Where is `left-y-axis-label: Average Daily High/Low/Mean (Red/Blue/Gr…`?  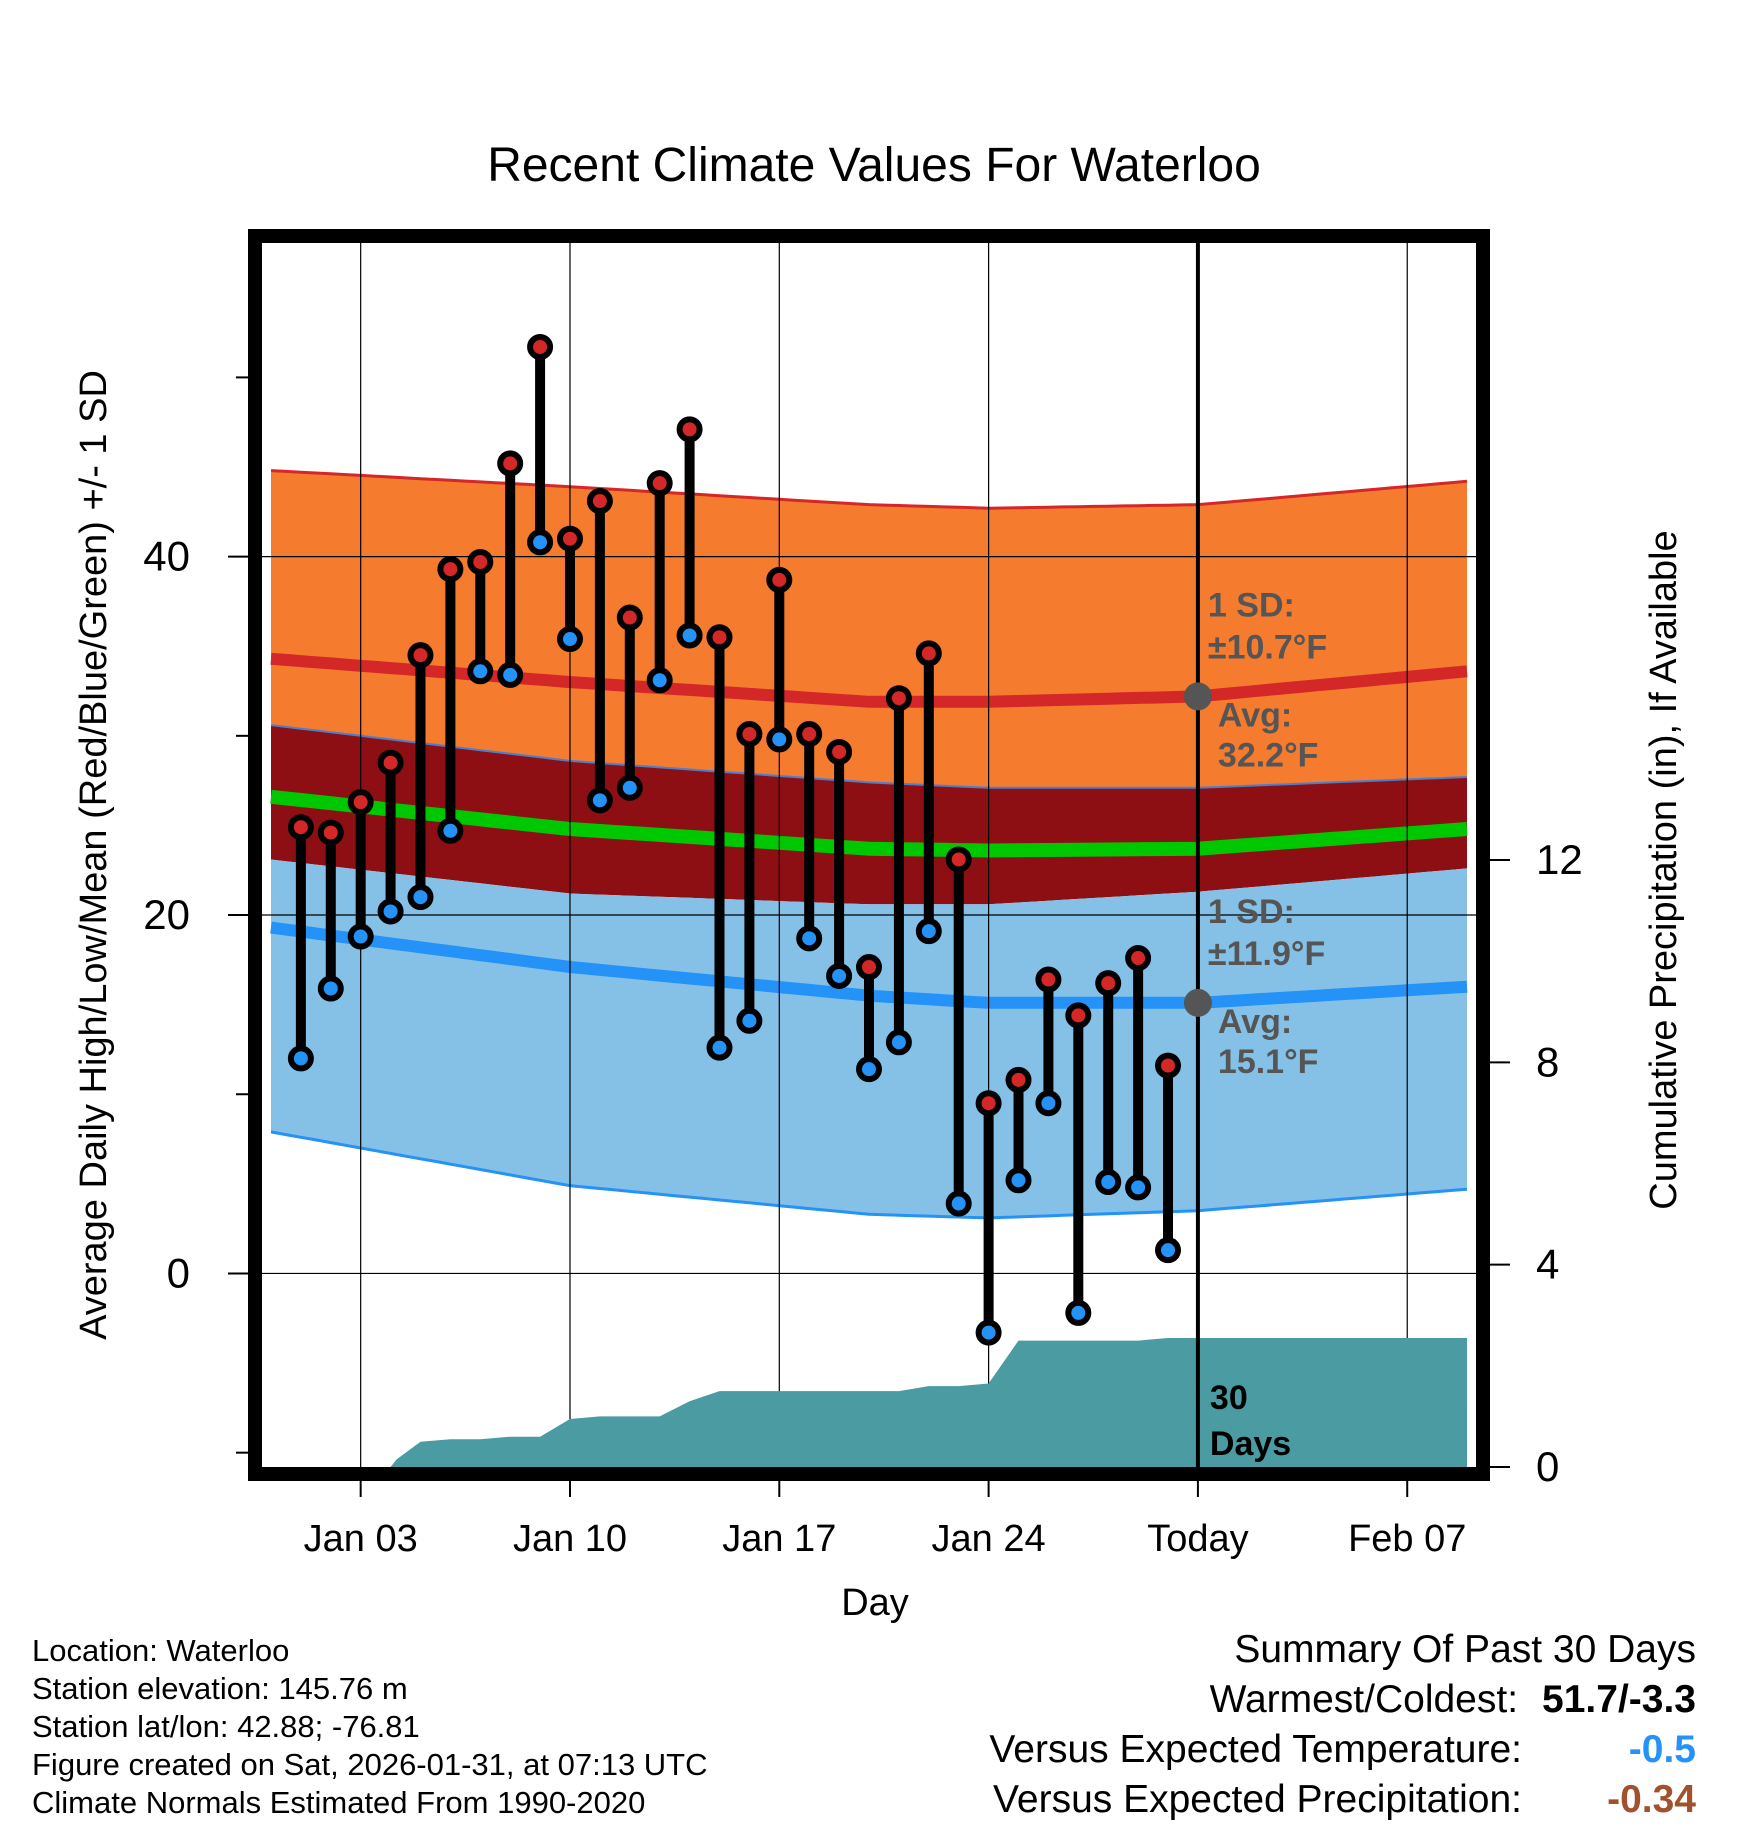 left-y-axis-label: Average Daily High/Low/Mean (Red/Blue/Gr… is located at coordinates (94, 855).